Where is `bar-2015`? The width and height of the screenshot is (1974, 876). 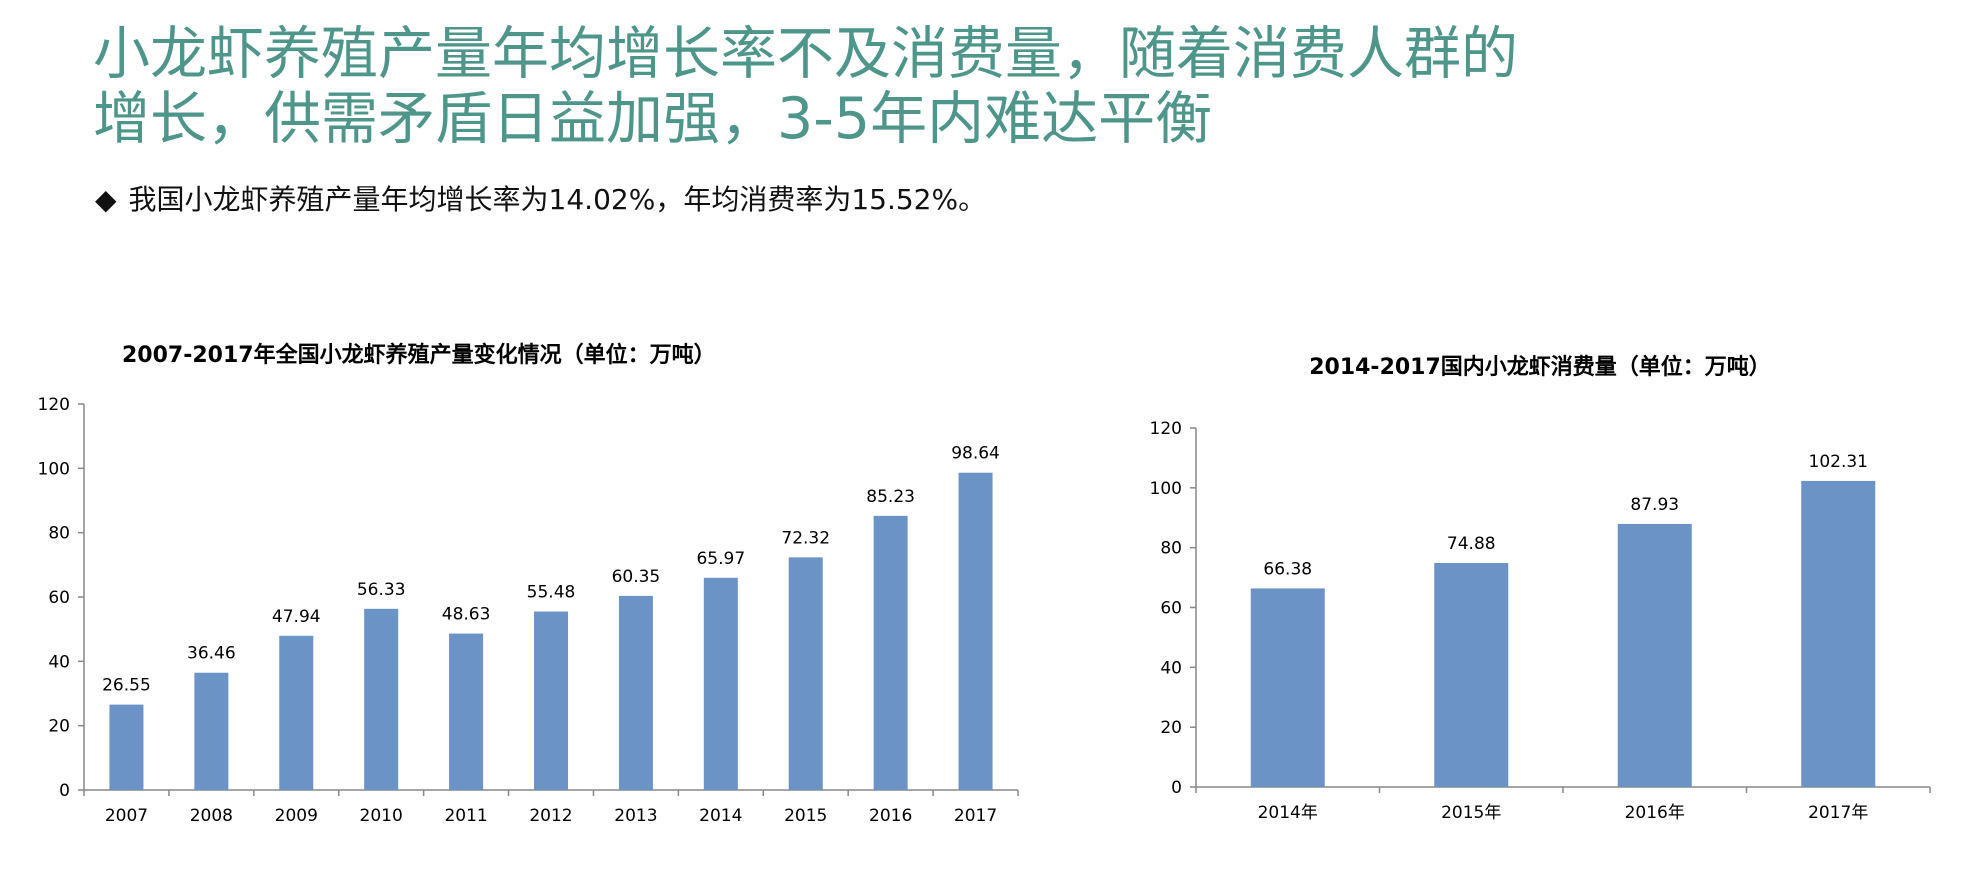 bar-2015 is located at coordinates (805, 673).